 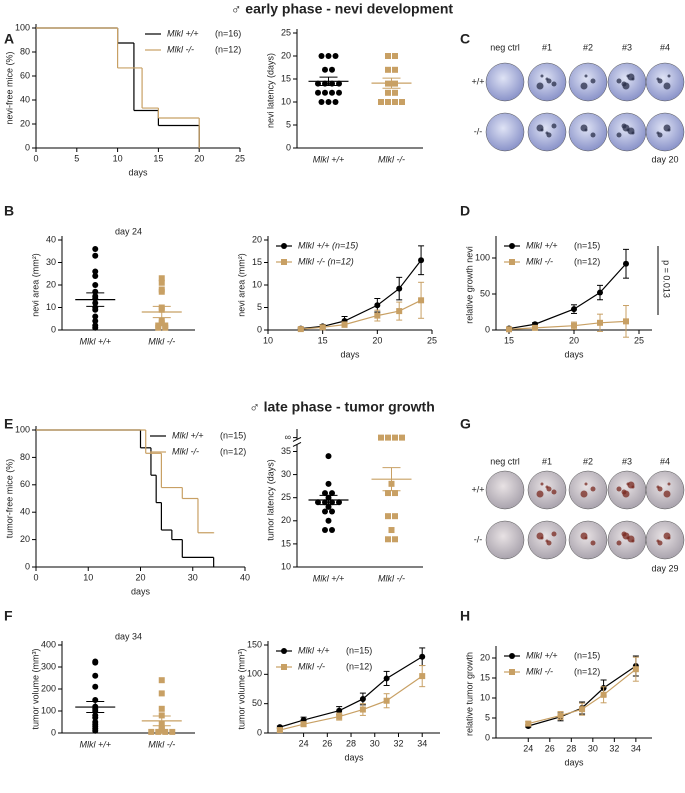 What do you see at coordinates (432, 340) in the screenshot?
I see `x-tick-label: 25` at bounding box center [432, 340].